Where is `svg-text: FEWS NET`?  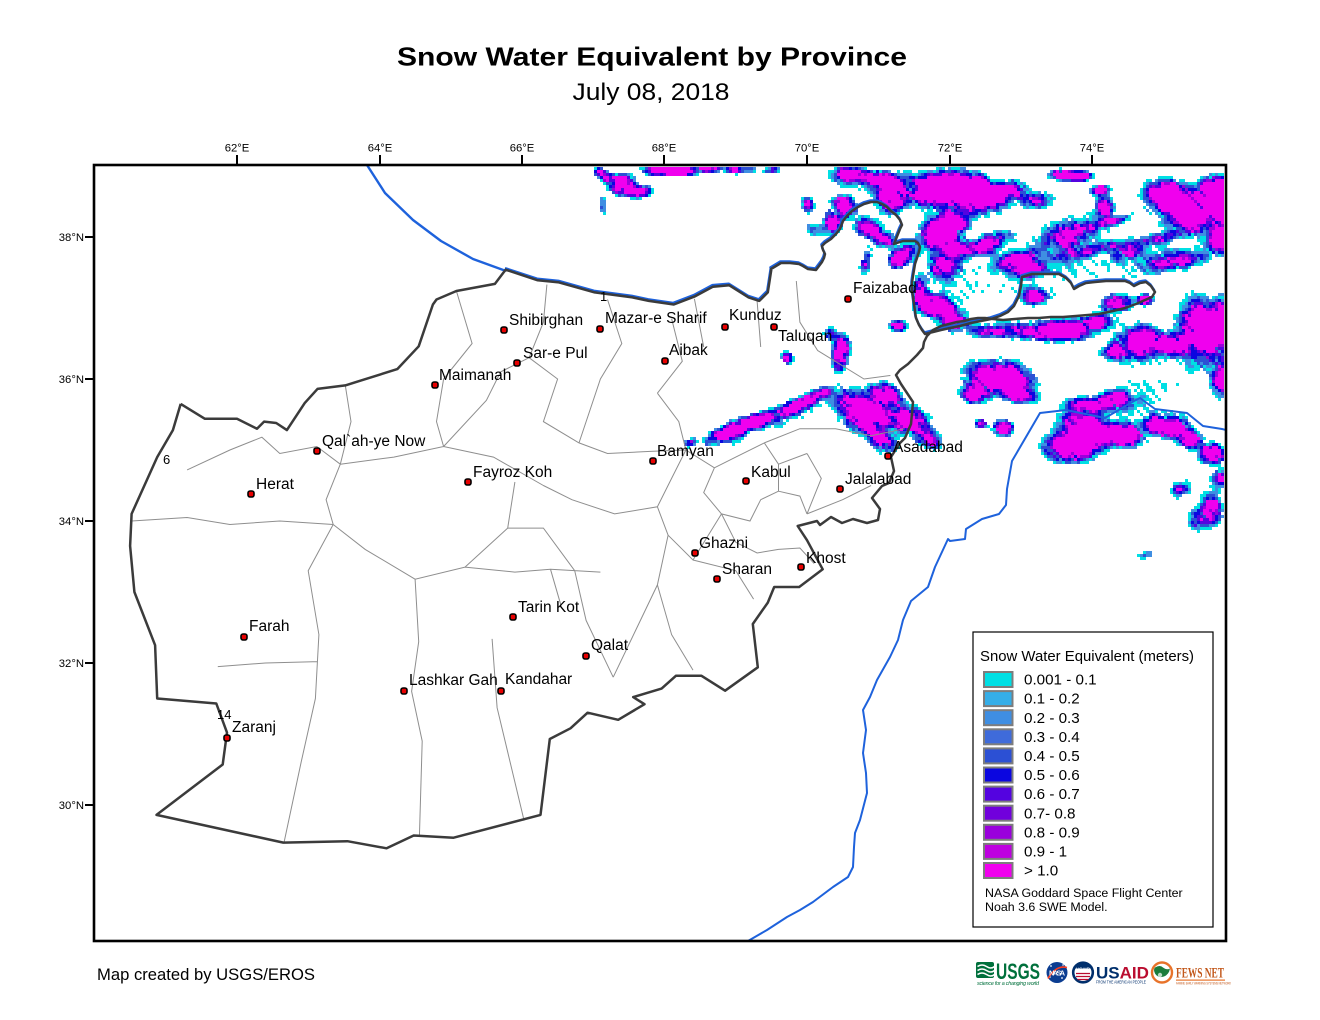 svg-text: FEWS NET is located at coordinates (1200, 974).